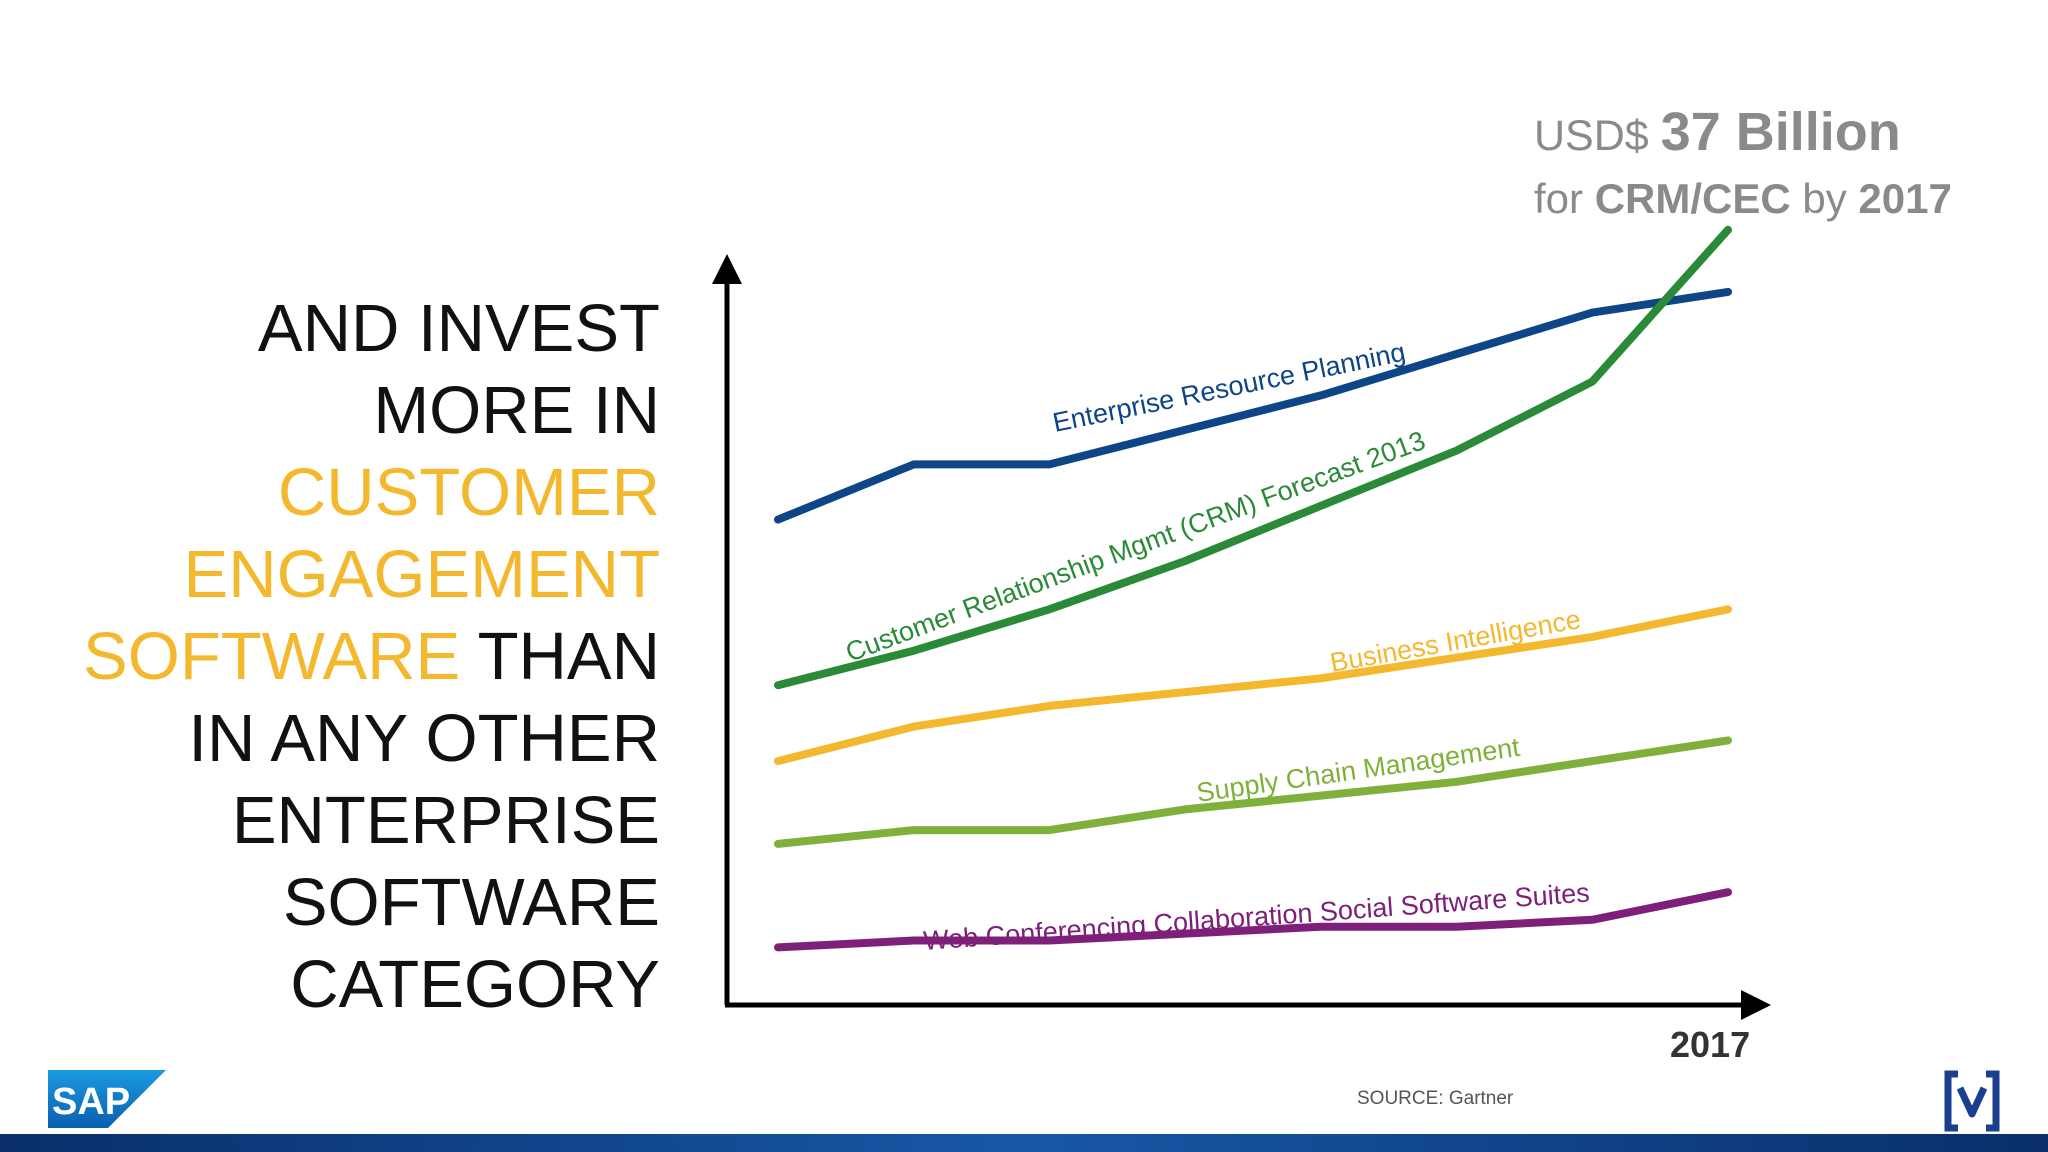 The image size is (2048, 1152). What do you see at coordinates (445, 820) in the screenshot?
I see `headline-line-7: ENTERPRISE` at bounding box center [445, 820].